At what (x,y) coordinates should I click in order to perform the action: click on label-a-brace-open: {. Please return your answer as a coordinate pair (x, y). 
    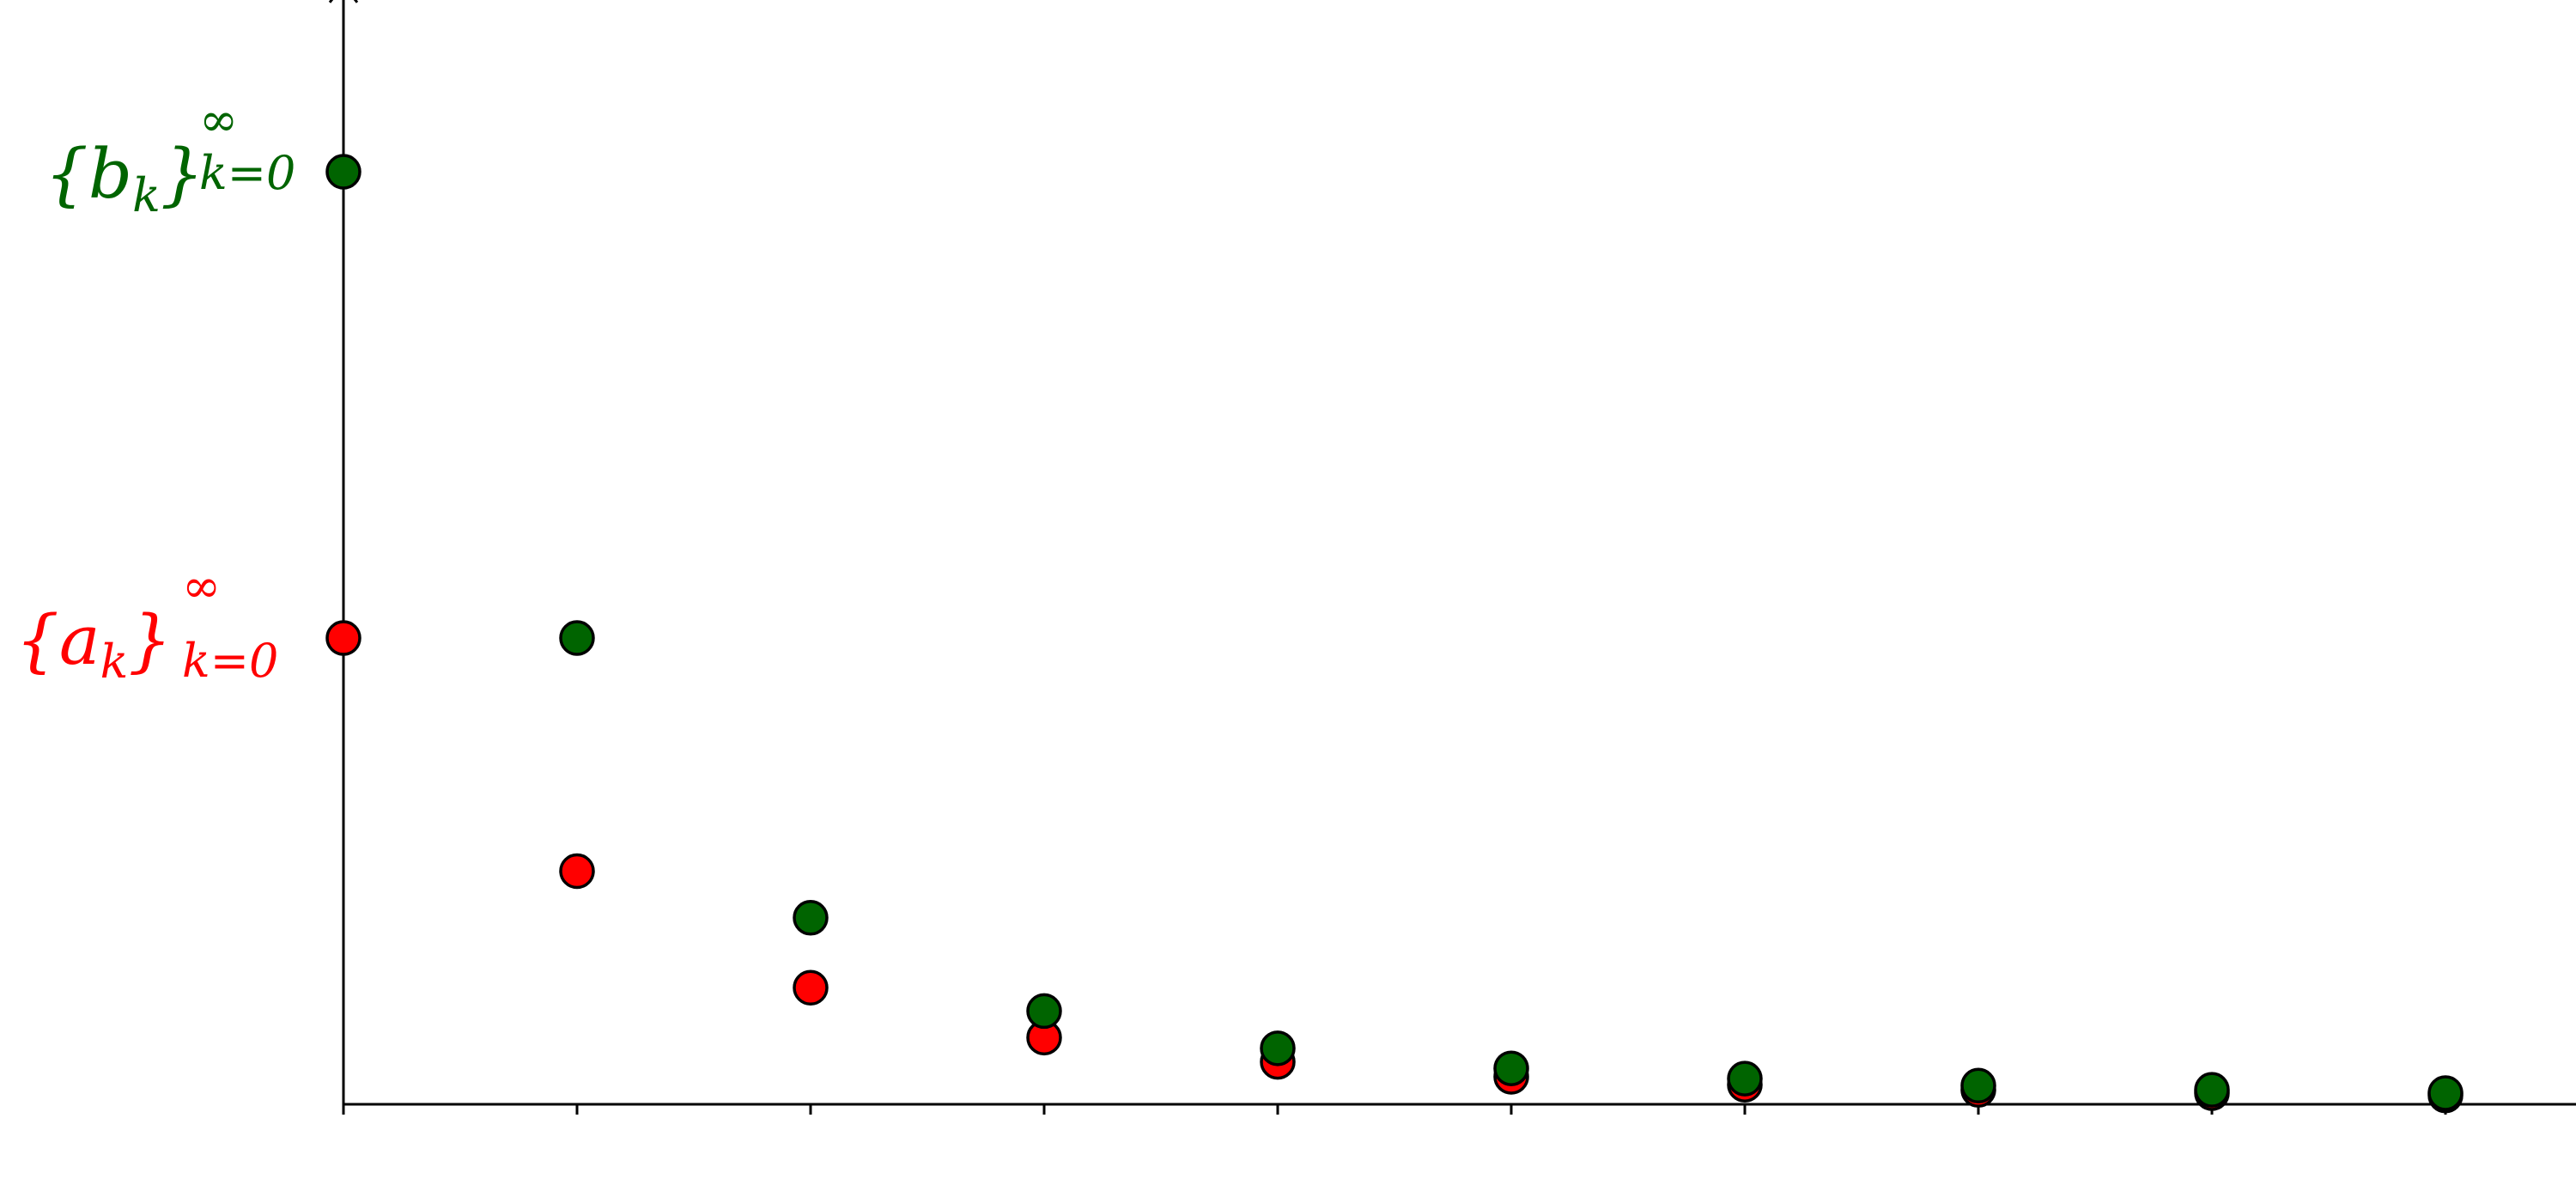
    Looking at the image, I should click on (37, 640).